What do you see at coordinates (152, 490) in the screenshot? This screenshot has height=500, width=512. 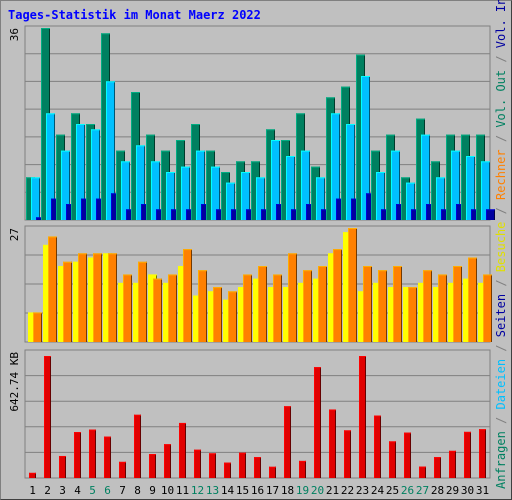 I see `day-label-9: 9` at bounding box center [152, 490].